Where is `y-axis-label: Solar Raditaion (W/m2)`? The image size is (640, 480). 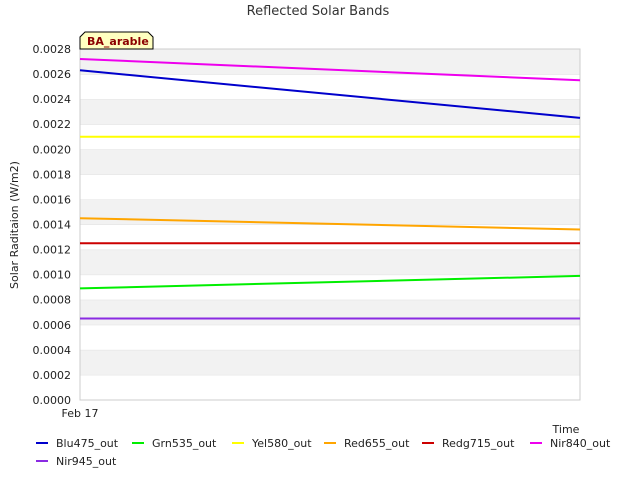
y-axis-label: Solar Raditaion (W/m2) is located at coordinates (14, 225).